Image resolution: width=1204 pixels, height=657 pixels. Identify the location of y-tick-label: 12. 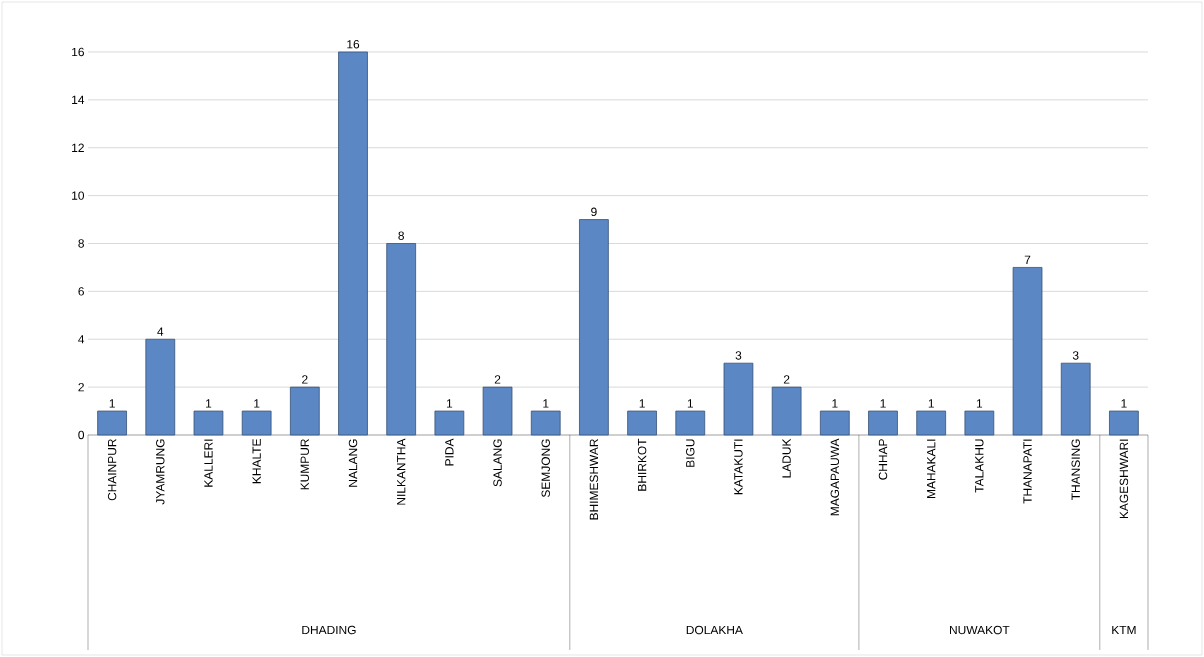
(78, 147).